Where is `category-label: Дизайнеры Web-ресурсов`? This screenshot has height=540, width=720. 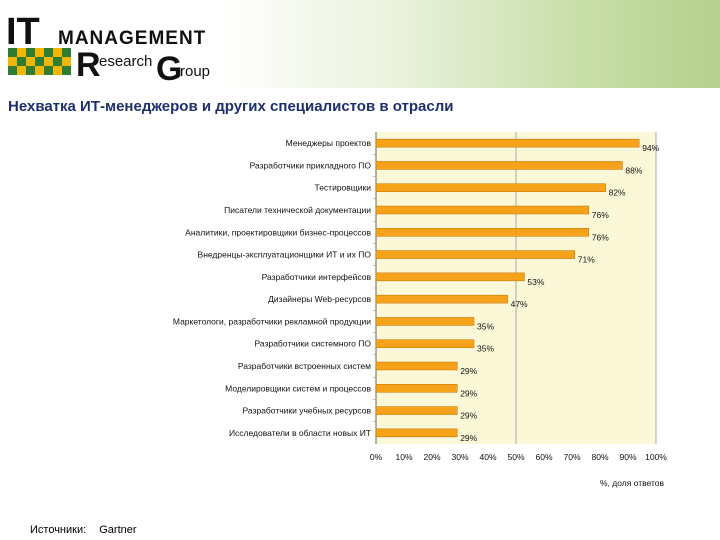
category-label: Дизайнеры Web-ресурсов is located at coordinates (319, 299).